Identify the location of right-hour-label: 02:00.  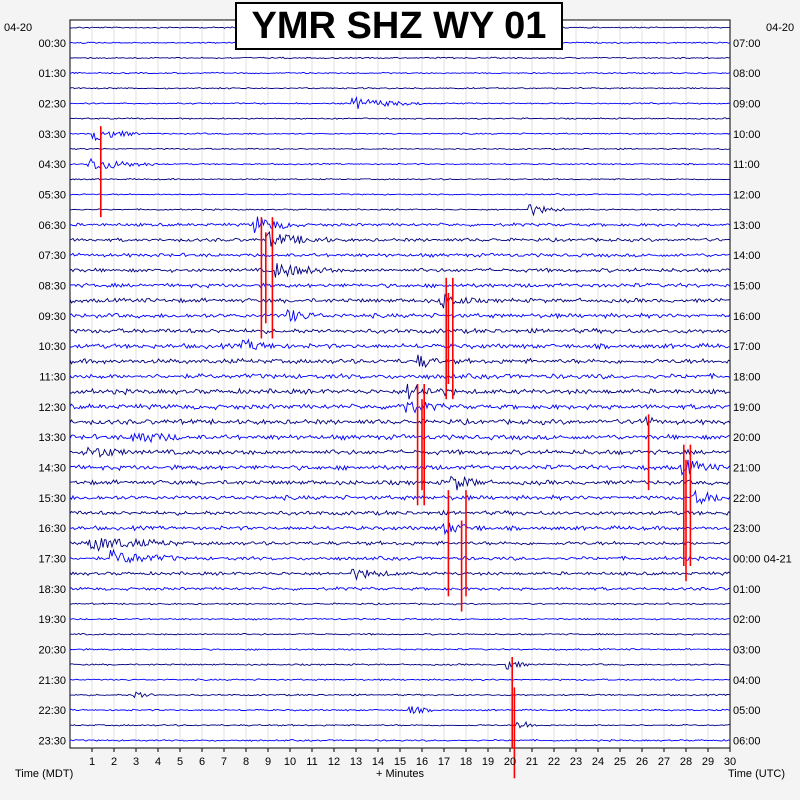
(747, 620).